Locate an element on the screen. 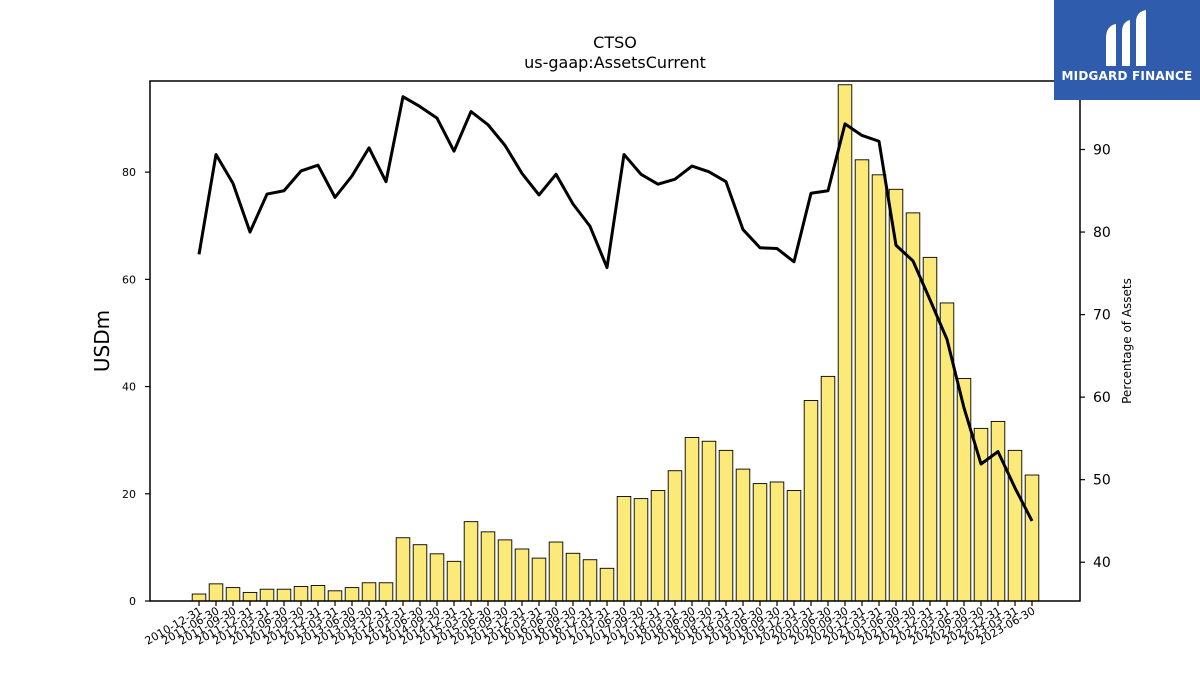 Image resolution: width=1200 pixels, height=675 pixels. right-axis-ticks: 40 50 60 70 80 90 is located at coordinates (1095, 357).